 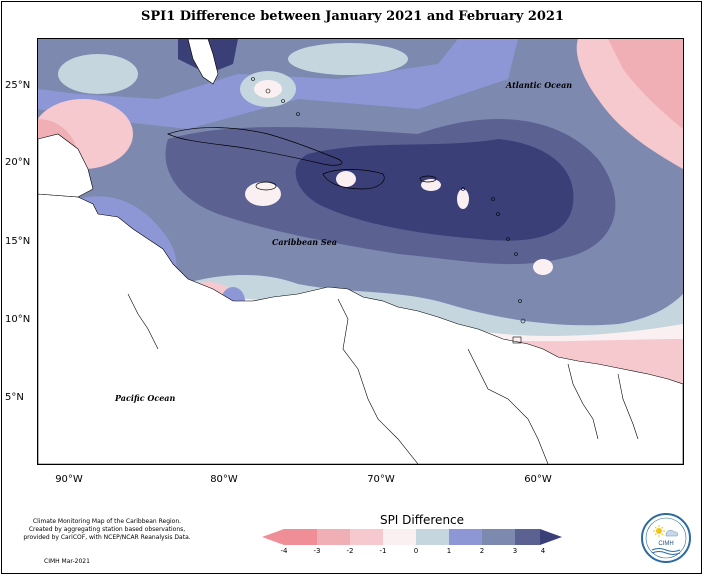 I want to click on lon-label-70: 70°W, so click(x=381, y=479).